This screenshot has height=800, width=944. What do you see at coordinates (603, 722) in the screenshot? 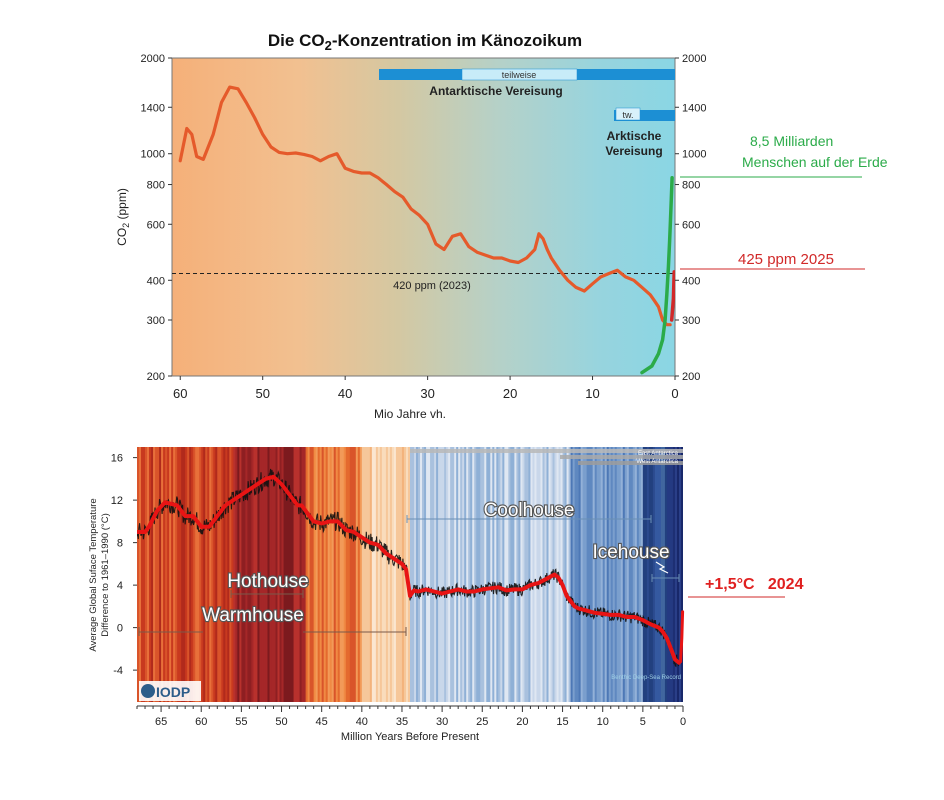
I see `temp-x-tick-label: 10` at bounding box center [603, 722].